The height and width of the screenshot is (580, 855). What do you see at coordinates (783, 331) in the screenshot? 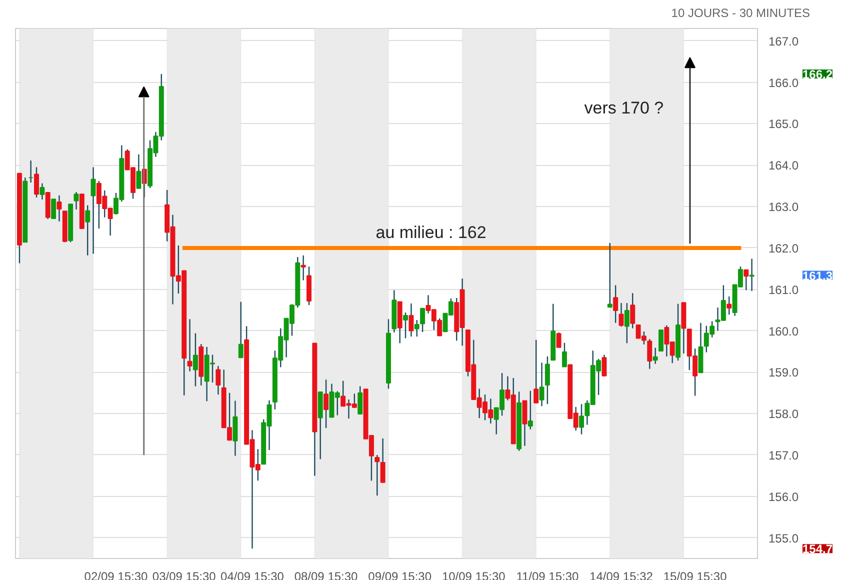
I see `y-tick-label: 160.0` at bounding box center [783, 331].